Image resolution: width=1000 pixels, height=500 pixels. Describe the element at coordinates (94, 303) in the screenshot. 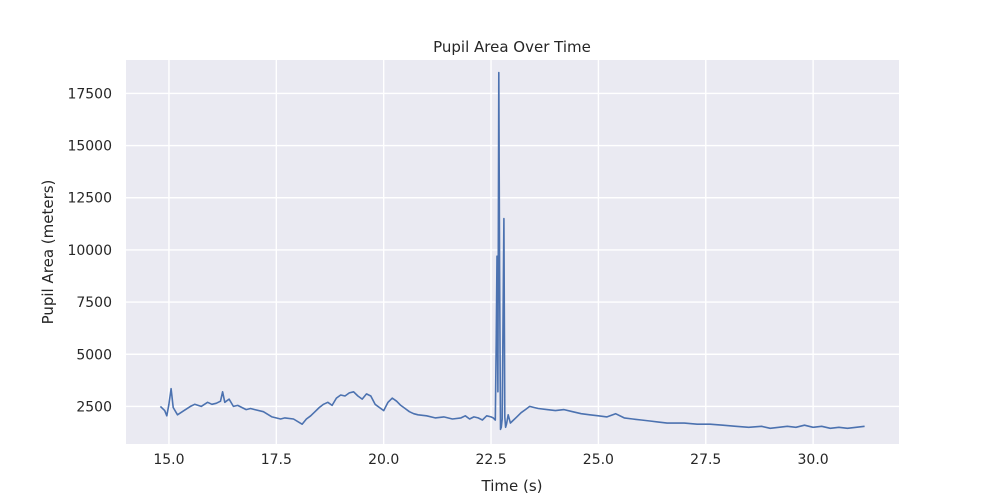

I see `y-tick-label: 7500` at that location.